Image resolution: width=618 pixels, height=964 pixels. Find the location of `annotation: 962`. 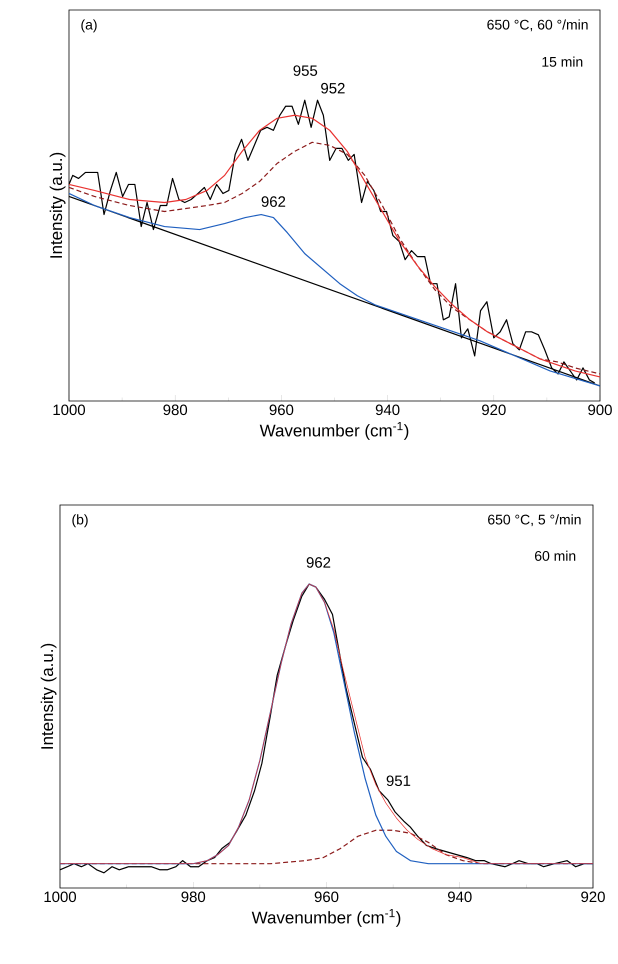

annotation: 962 is located at coordinates (274, 201).